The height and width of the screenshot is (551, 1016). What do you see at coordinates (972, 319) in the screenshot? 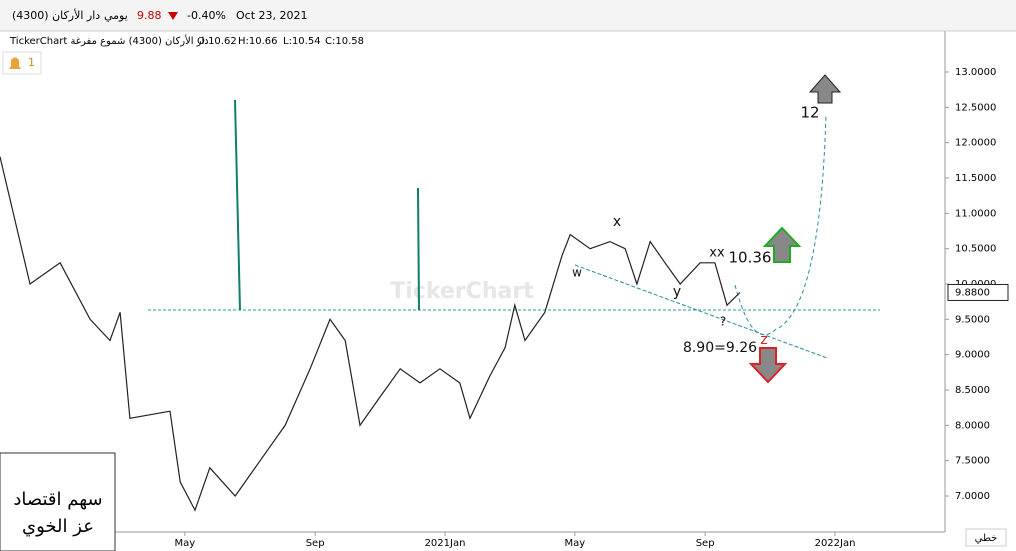
I see `y-tick-label: 9.5000` at bounding box center [972, 319].